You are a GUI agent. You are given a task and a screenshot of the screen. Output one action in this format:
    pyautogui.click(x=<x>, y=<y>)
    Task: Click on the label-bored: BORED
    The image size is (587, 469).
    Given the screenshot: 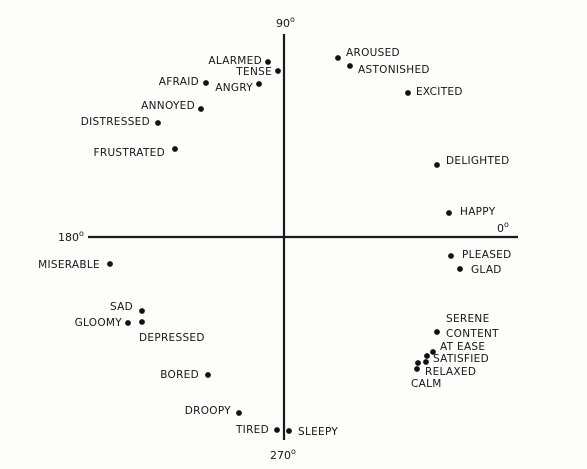 What is the action you would take?
    pyautogui.click(x=179, y=375)
    